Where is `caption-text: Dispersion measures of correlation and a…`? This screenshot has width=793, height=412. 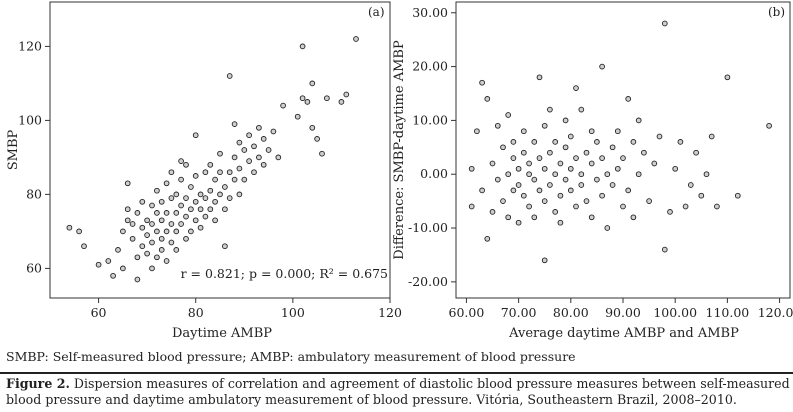
caption-text: Dispersion measures of correlation and a… is located at coordinates (398, 391).